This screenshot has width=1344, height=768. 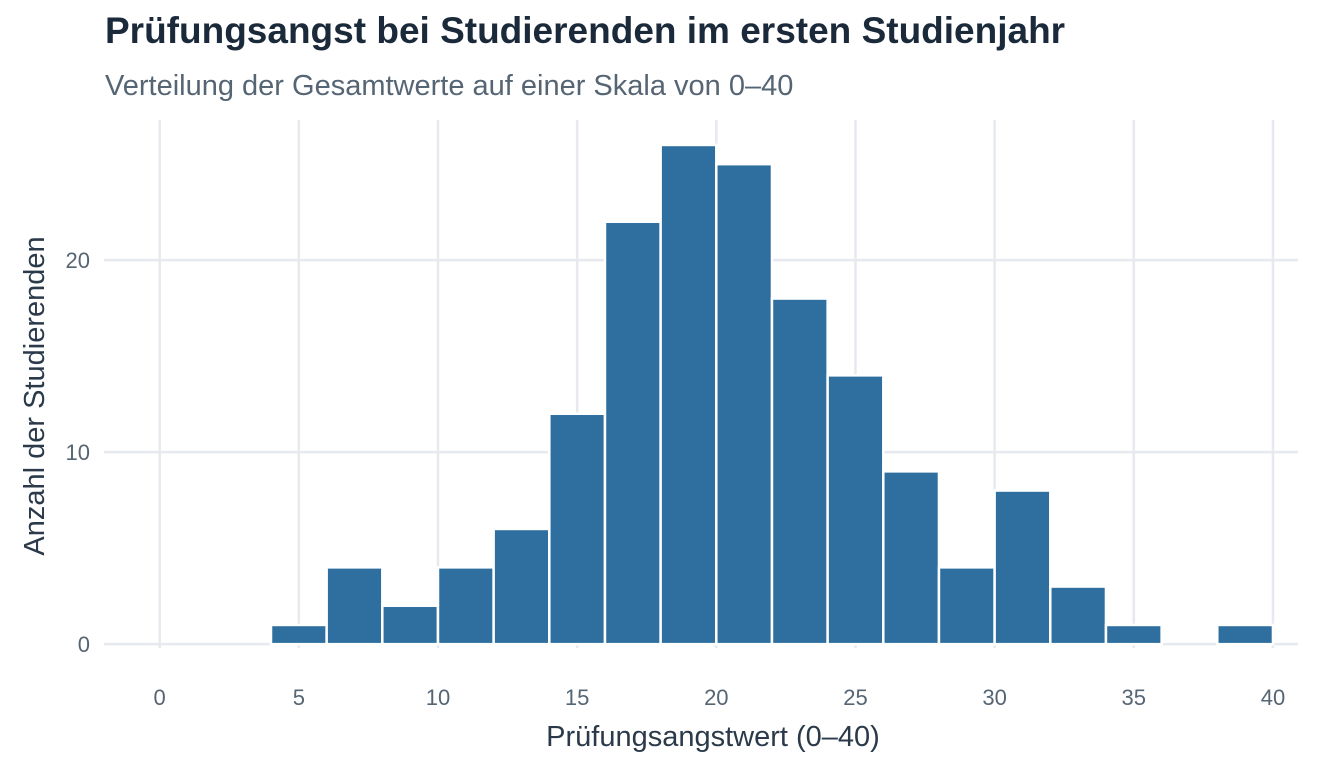 What do you see at coordinates (78, 260) in the screenshot?
I see `y-tick-label-20: 20` at bounding box center [78, 260].